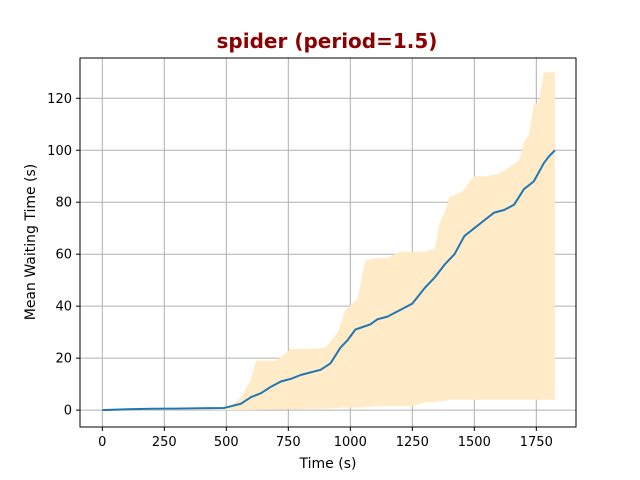  I want to click on y-tick-label: 40, so click(63, 307).